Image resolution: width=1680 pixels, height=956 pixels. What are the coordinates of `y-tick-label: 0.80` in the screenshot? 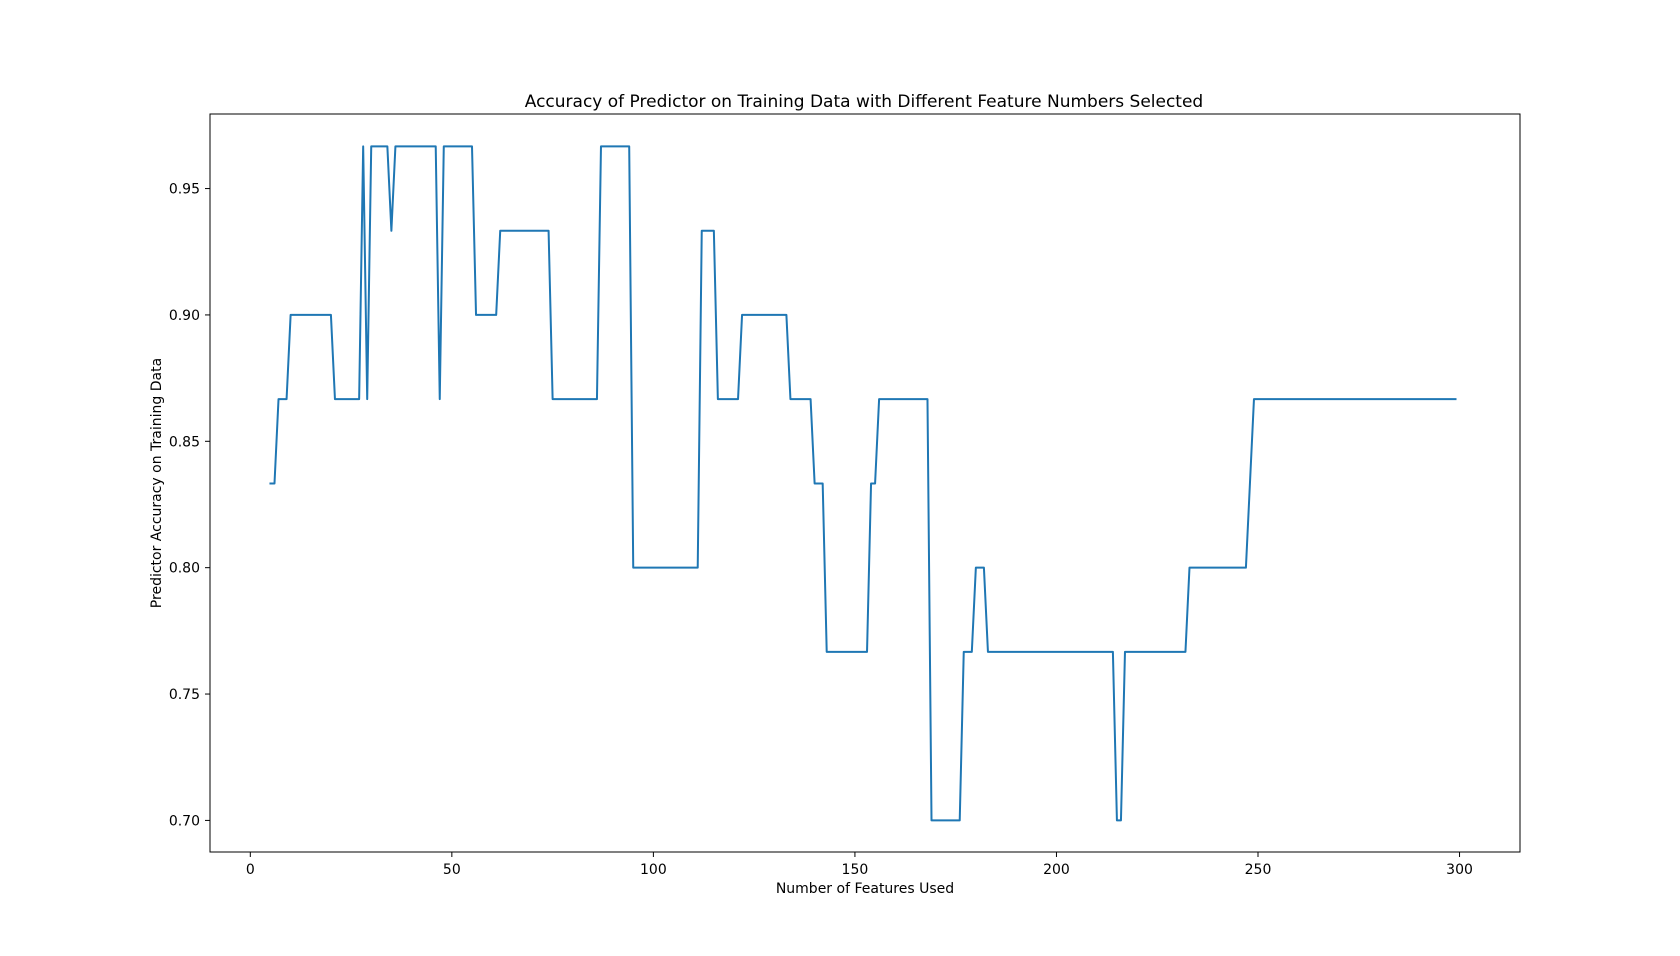 It's located at (184, 569).